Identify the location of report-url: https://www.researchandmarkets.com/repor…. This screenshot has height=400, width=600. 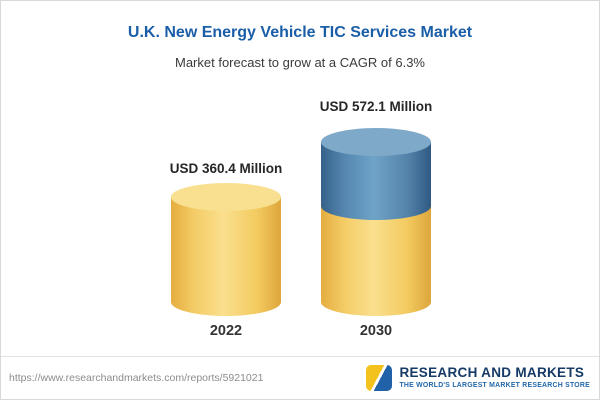
(136, 378).